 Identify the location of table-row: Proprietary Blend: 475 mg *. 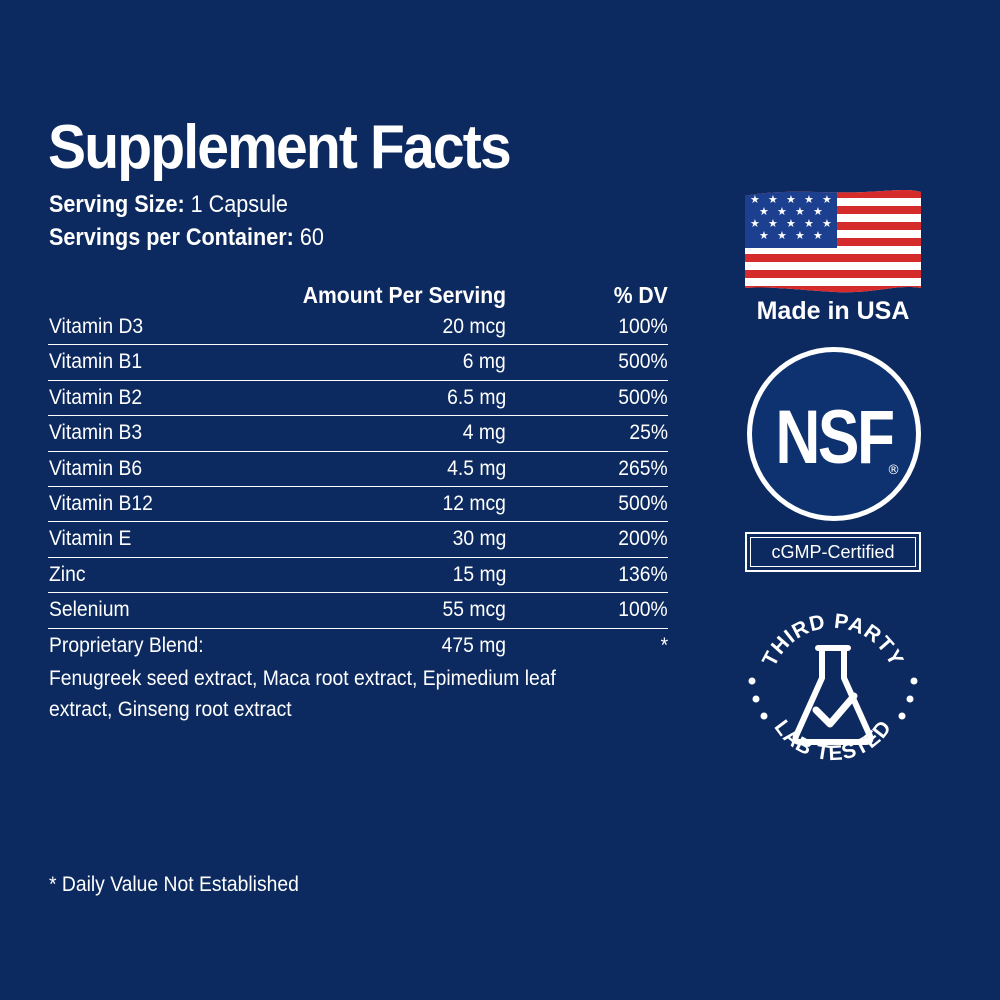
(358, 646).